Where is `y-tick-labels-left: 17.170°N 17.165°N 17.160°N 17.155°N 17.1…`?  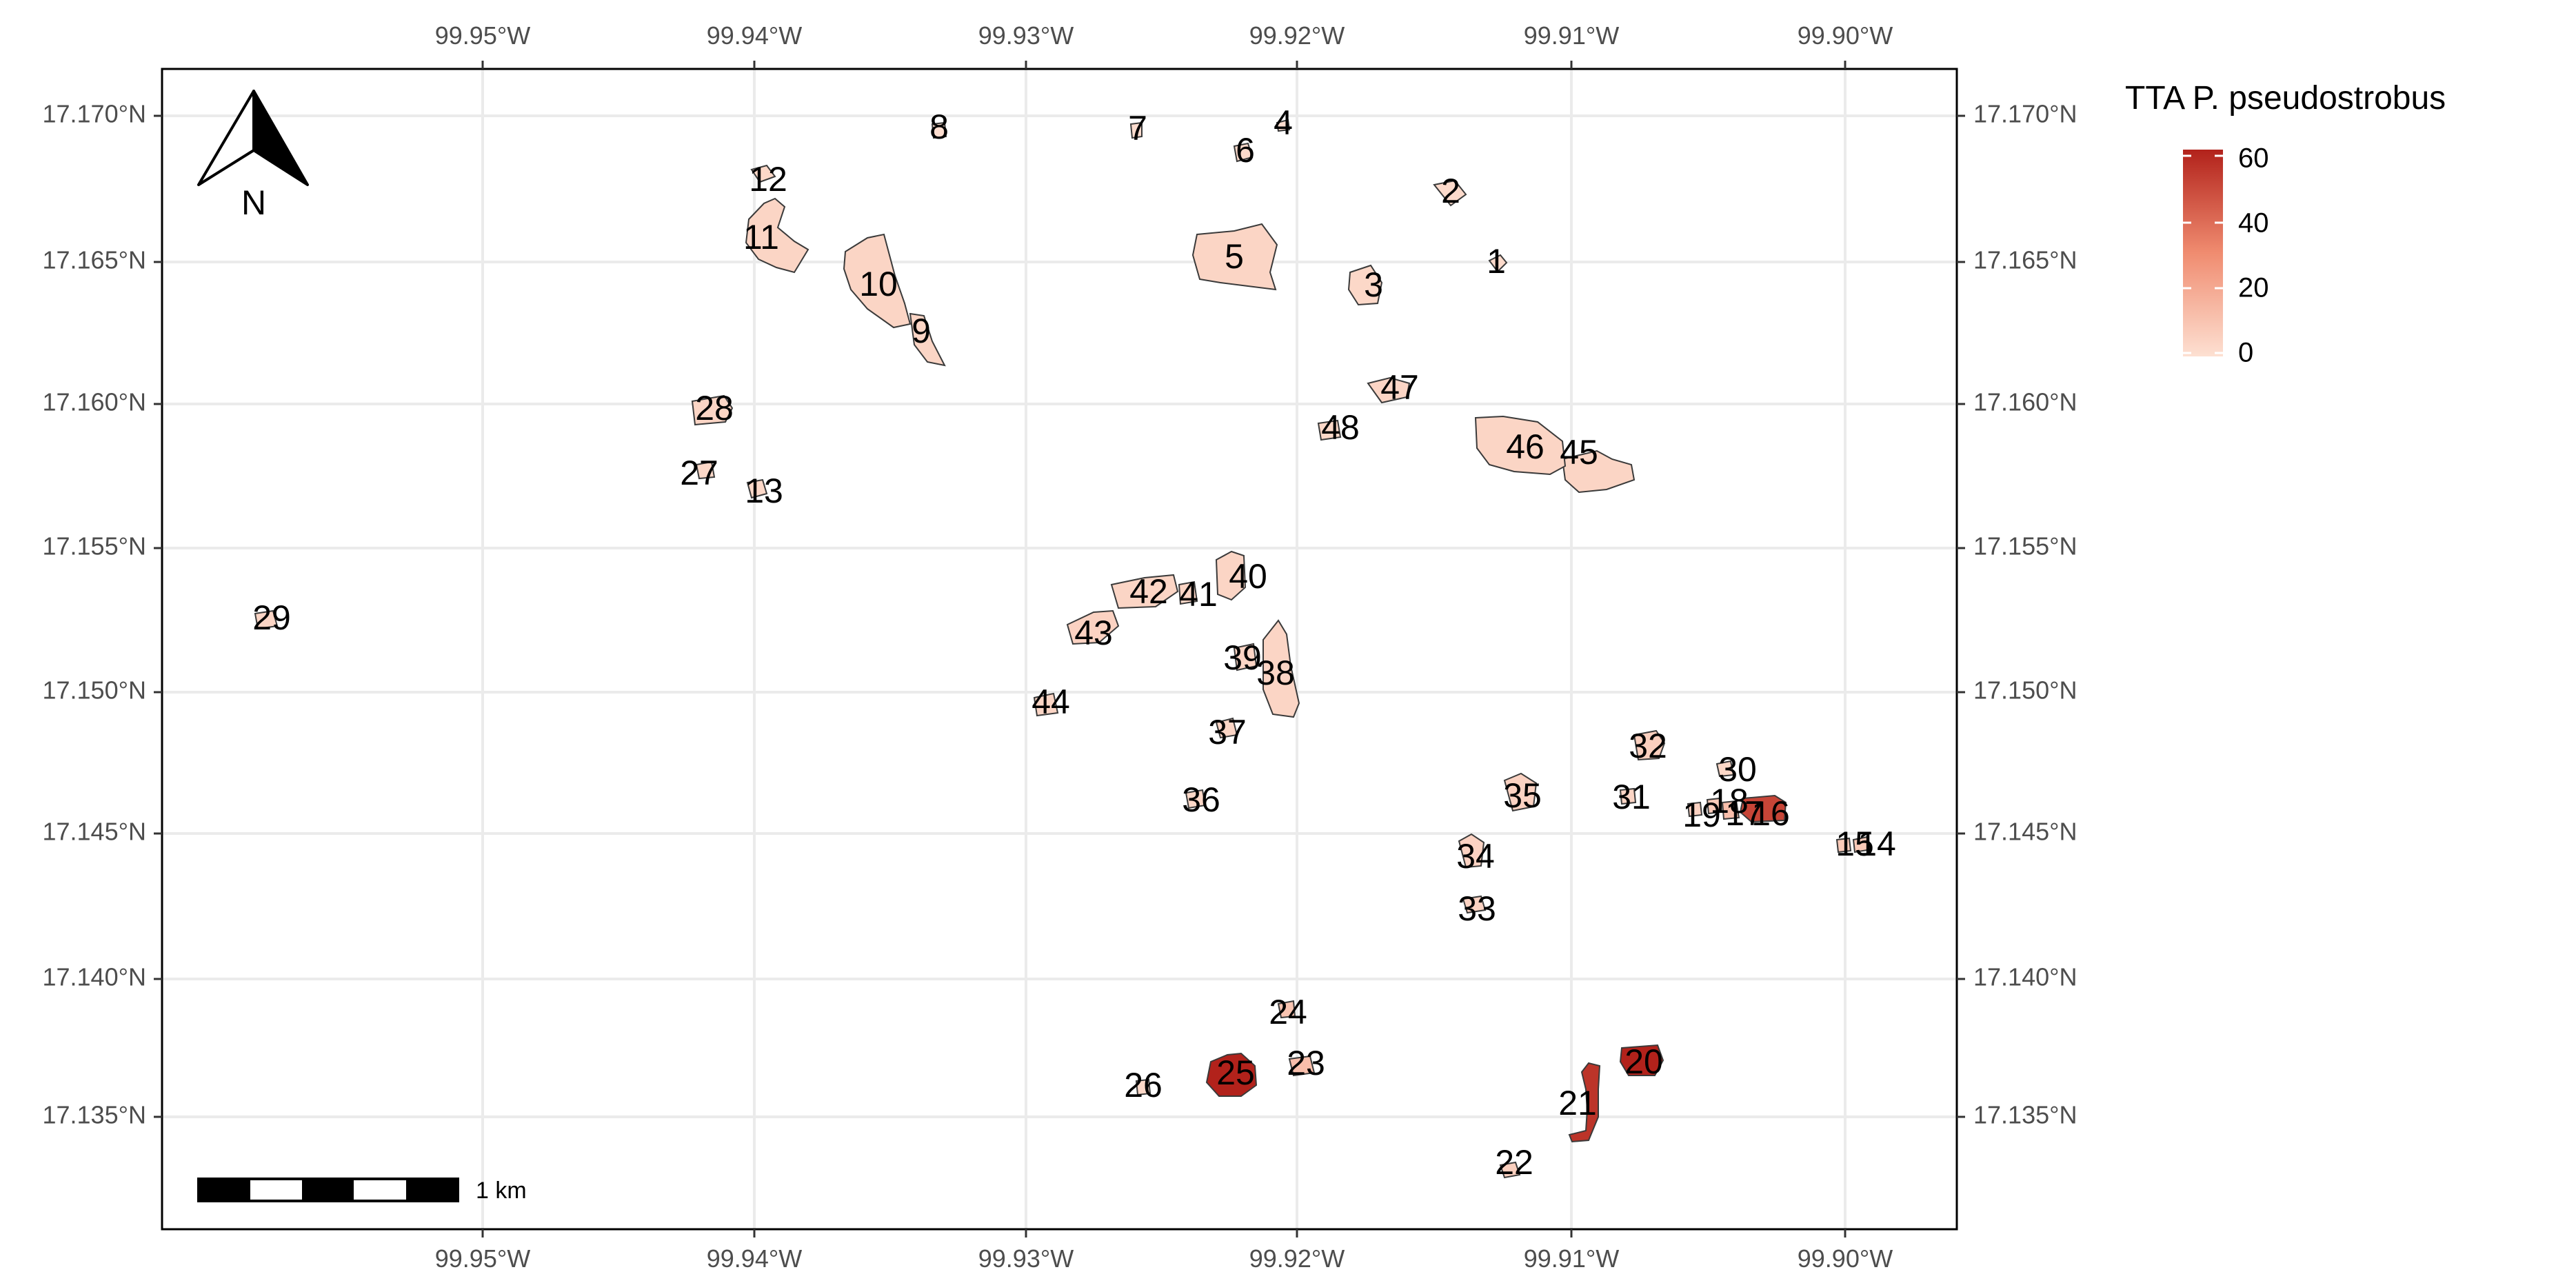 y-tick-labels-left: 17.170°N 17.165°N 17.160°N 17.155°N 17.1… is located at coordinates (94, 614).